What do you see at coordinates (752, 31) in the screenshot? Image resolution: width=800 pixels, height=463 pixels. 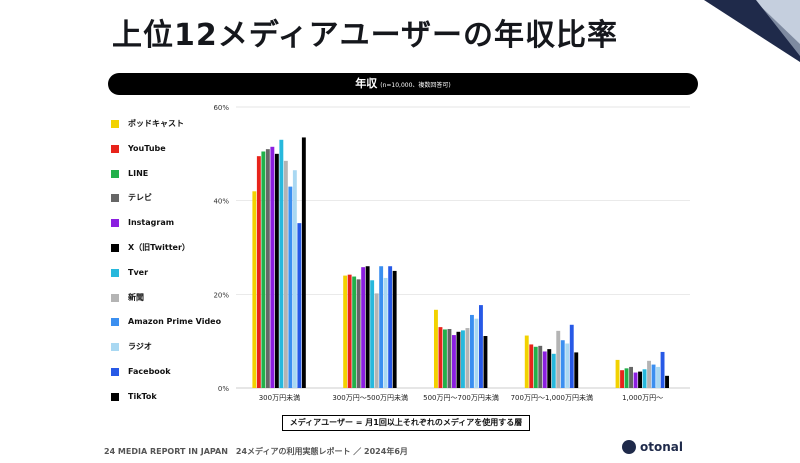 I see `corner-decoration` at bounding box center [752, 31].